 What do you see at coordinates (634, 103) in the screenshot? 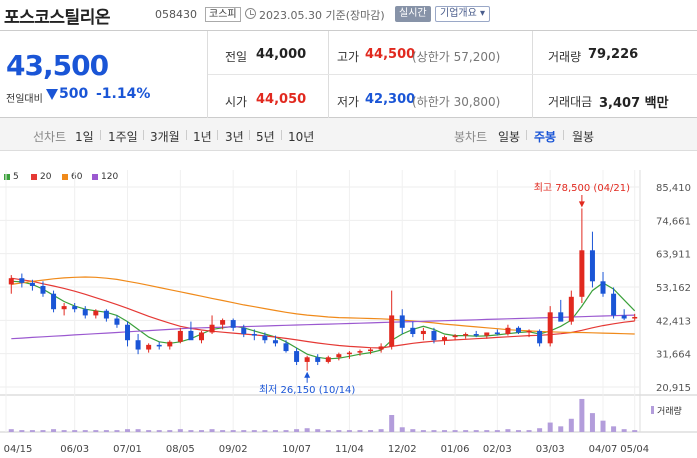
I see `trade-amount-value: 3,407 백만` at bounding box center [634, 103].